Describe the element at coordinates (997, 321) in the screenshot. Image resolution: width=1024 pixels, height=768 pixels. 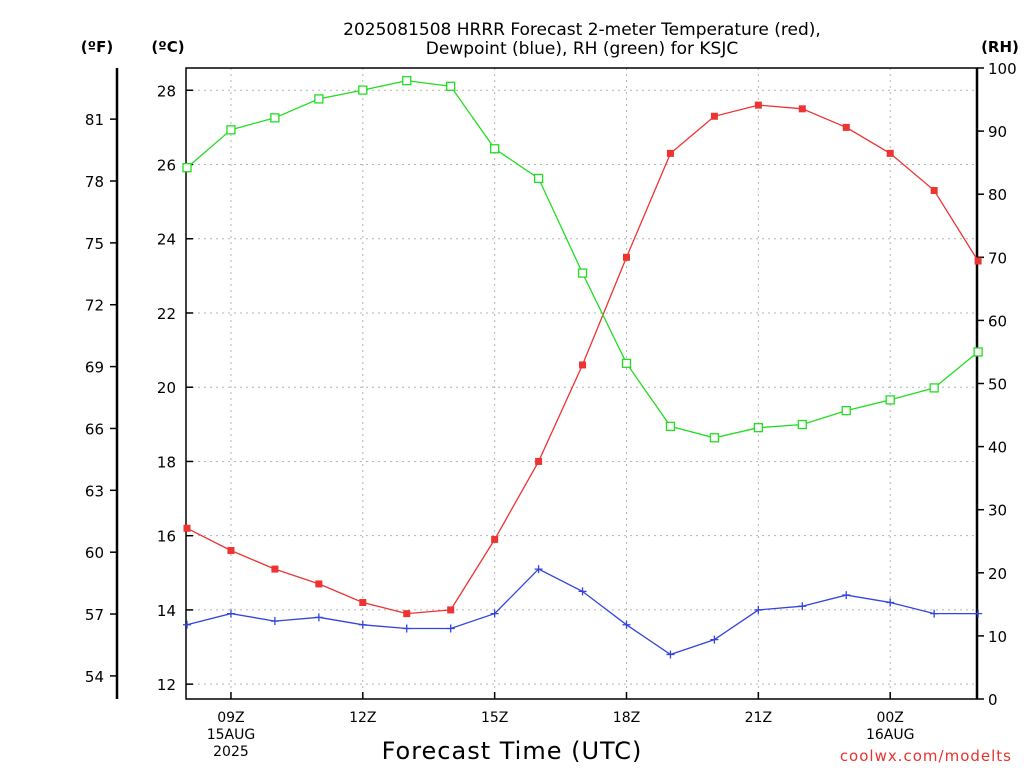
I see `rh-tick-label: 60` at that location.